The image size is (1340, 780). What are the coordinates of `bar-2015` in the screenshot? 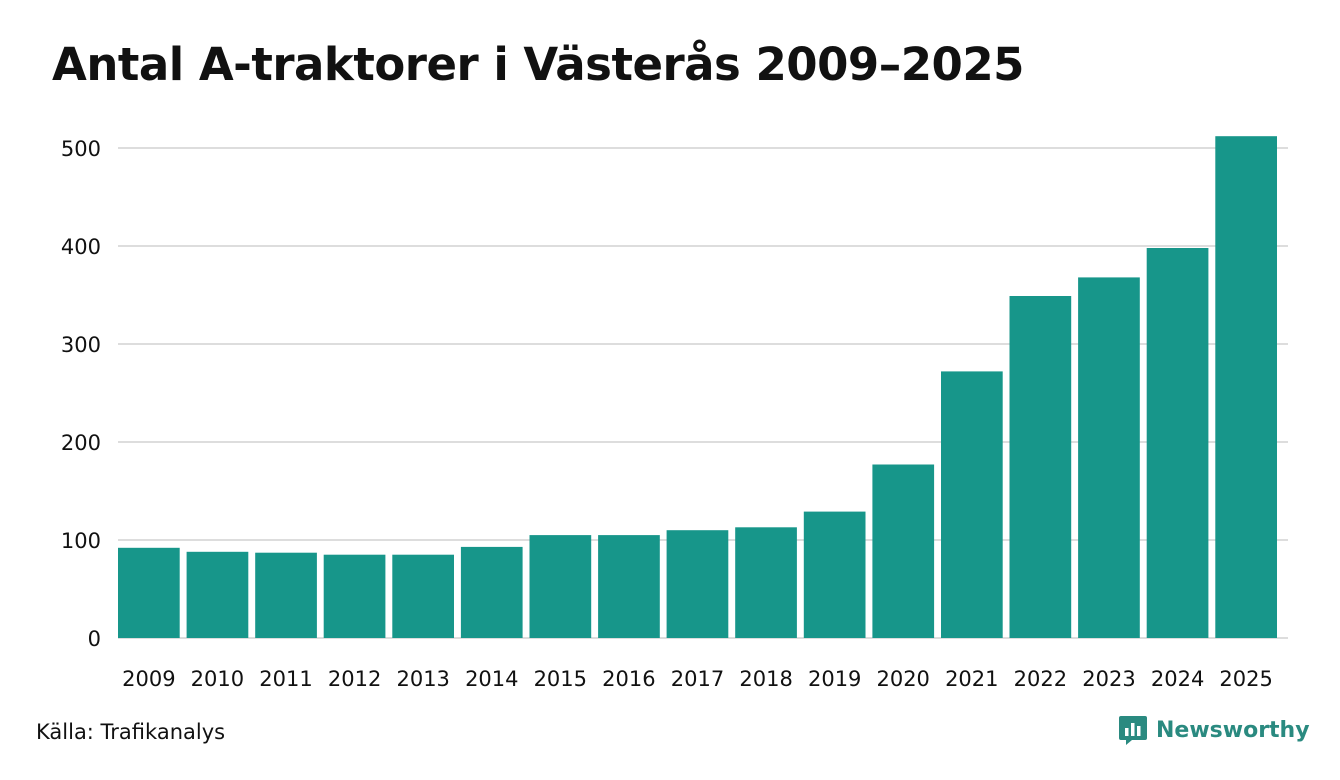 It's located at (560, 586).